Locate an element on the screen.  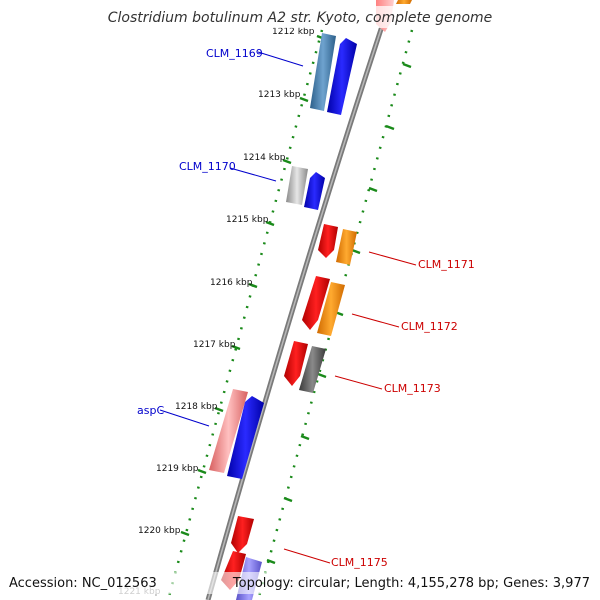
tick-label-1220: 1220 kbp is located at coordinates (159, 531).